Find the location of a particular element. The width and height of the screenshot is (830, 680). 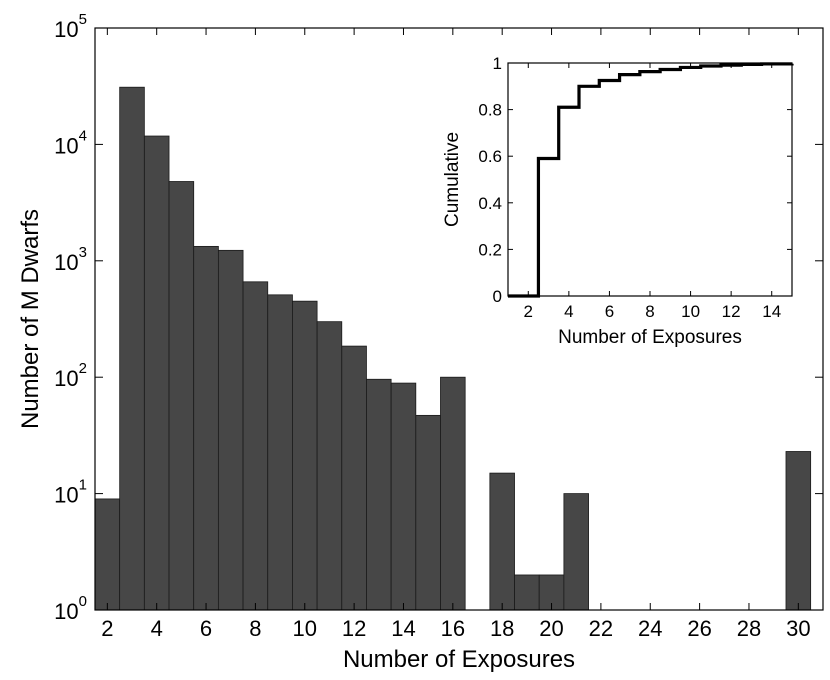

x-tick-label: 10 is located at coordinates (305, 628).